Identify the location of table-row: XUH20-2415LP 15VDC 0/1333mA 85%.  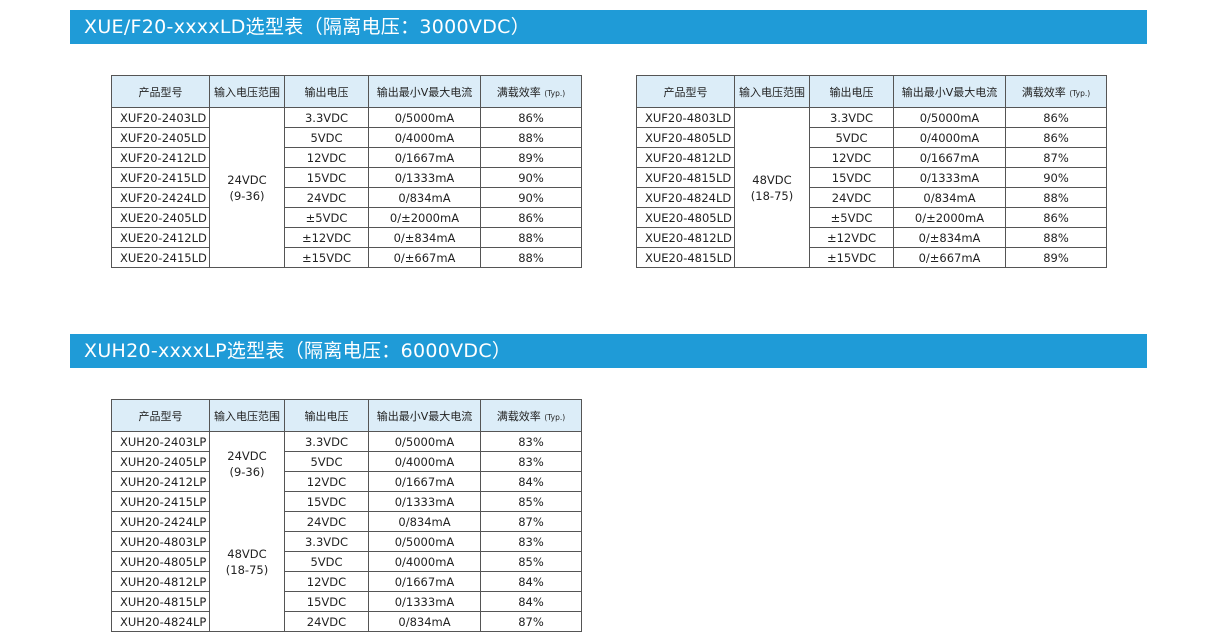
(346, 501).